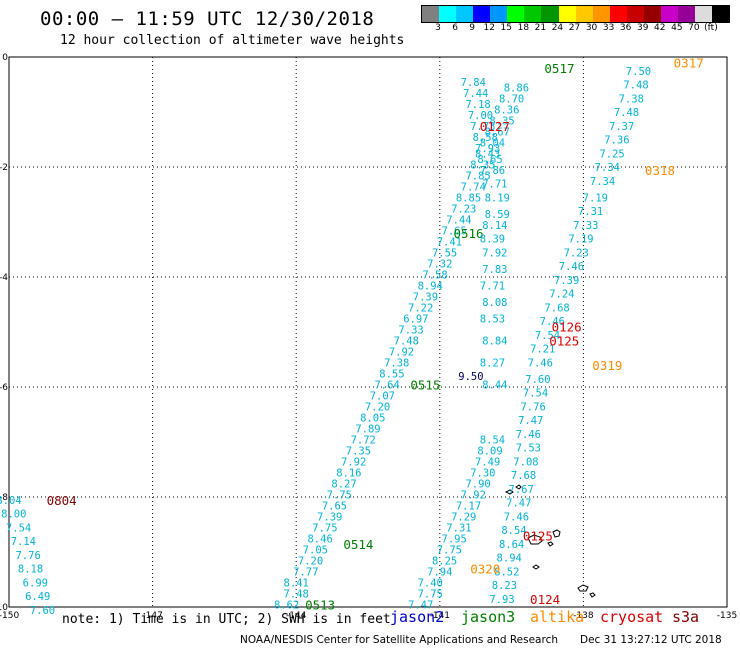 This screenshot has height=650, width=740. What do you see at coordinates (415, 319) in the screenshot?
I see `wave-height-value: 6.97` at bounding box center [415, 319].